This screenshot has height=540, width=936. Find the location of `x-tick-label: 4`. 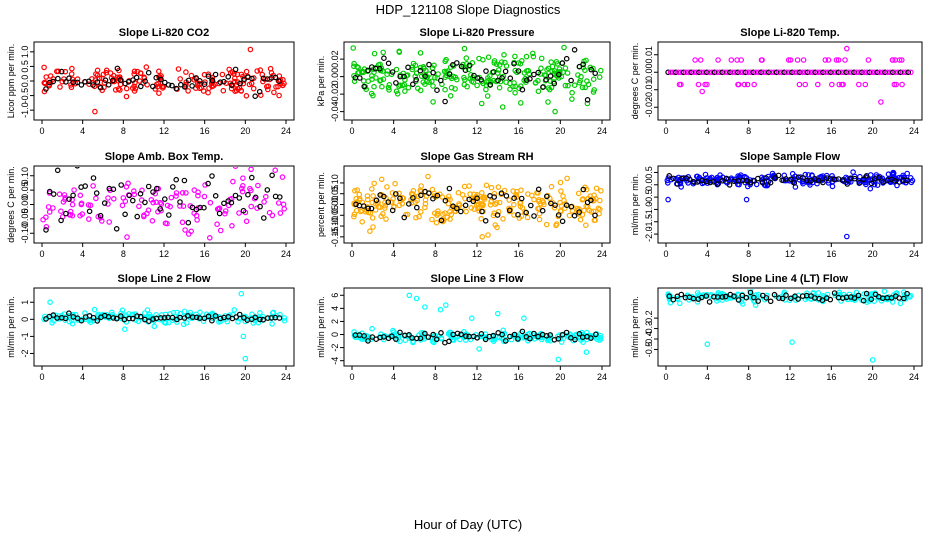

x-tick-label: 4 is located at coordinates (707, 377).